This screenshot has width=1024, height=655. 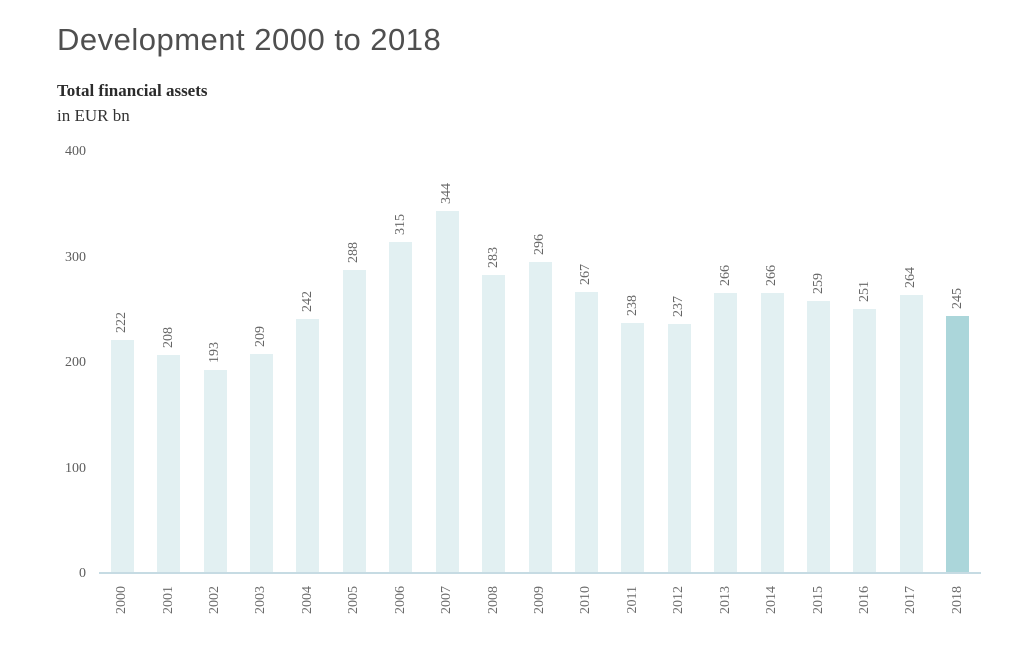 I want to click on bar-2005, so click(x=354, y=421).